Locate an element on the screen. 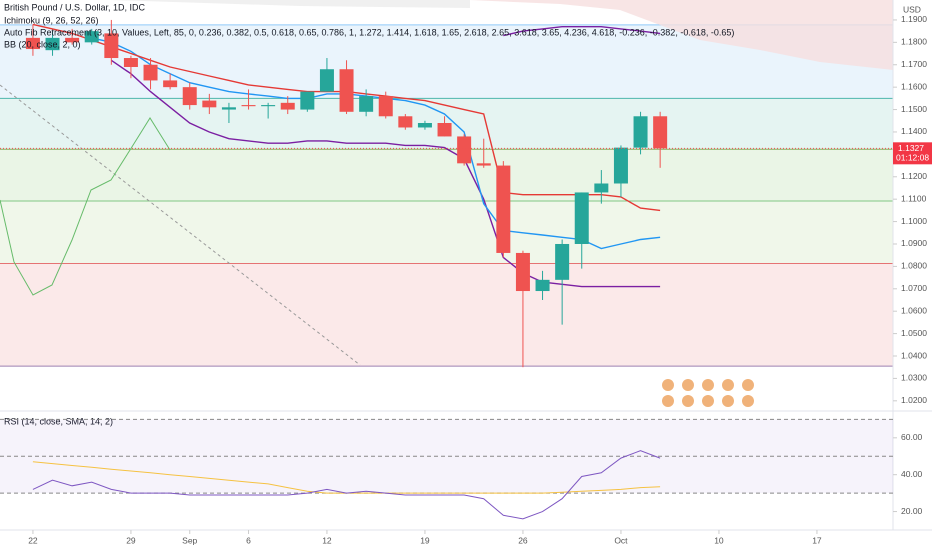 This screenshot has width=932, height=550. x-tick-label: 17 is located at coordinates (817, 540).